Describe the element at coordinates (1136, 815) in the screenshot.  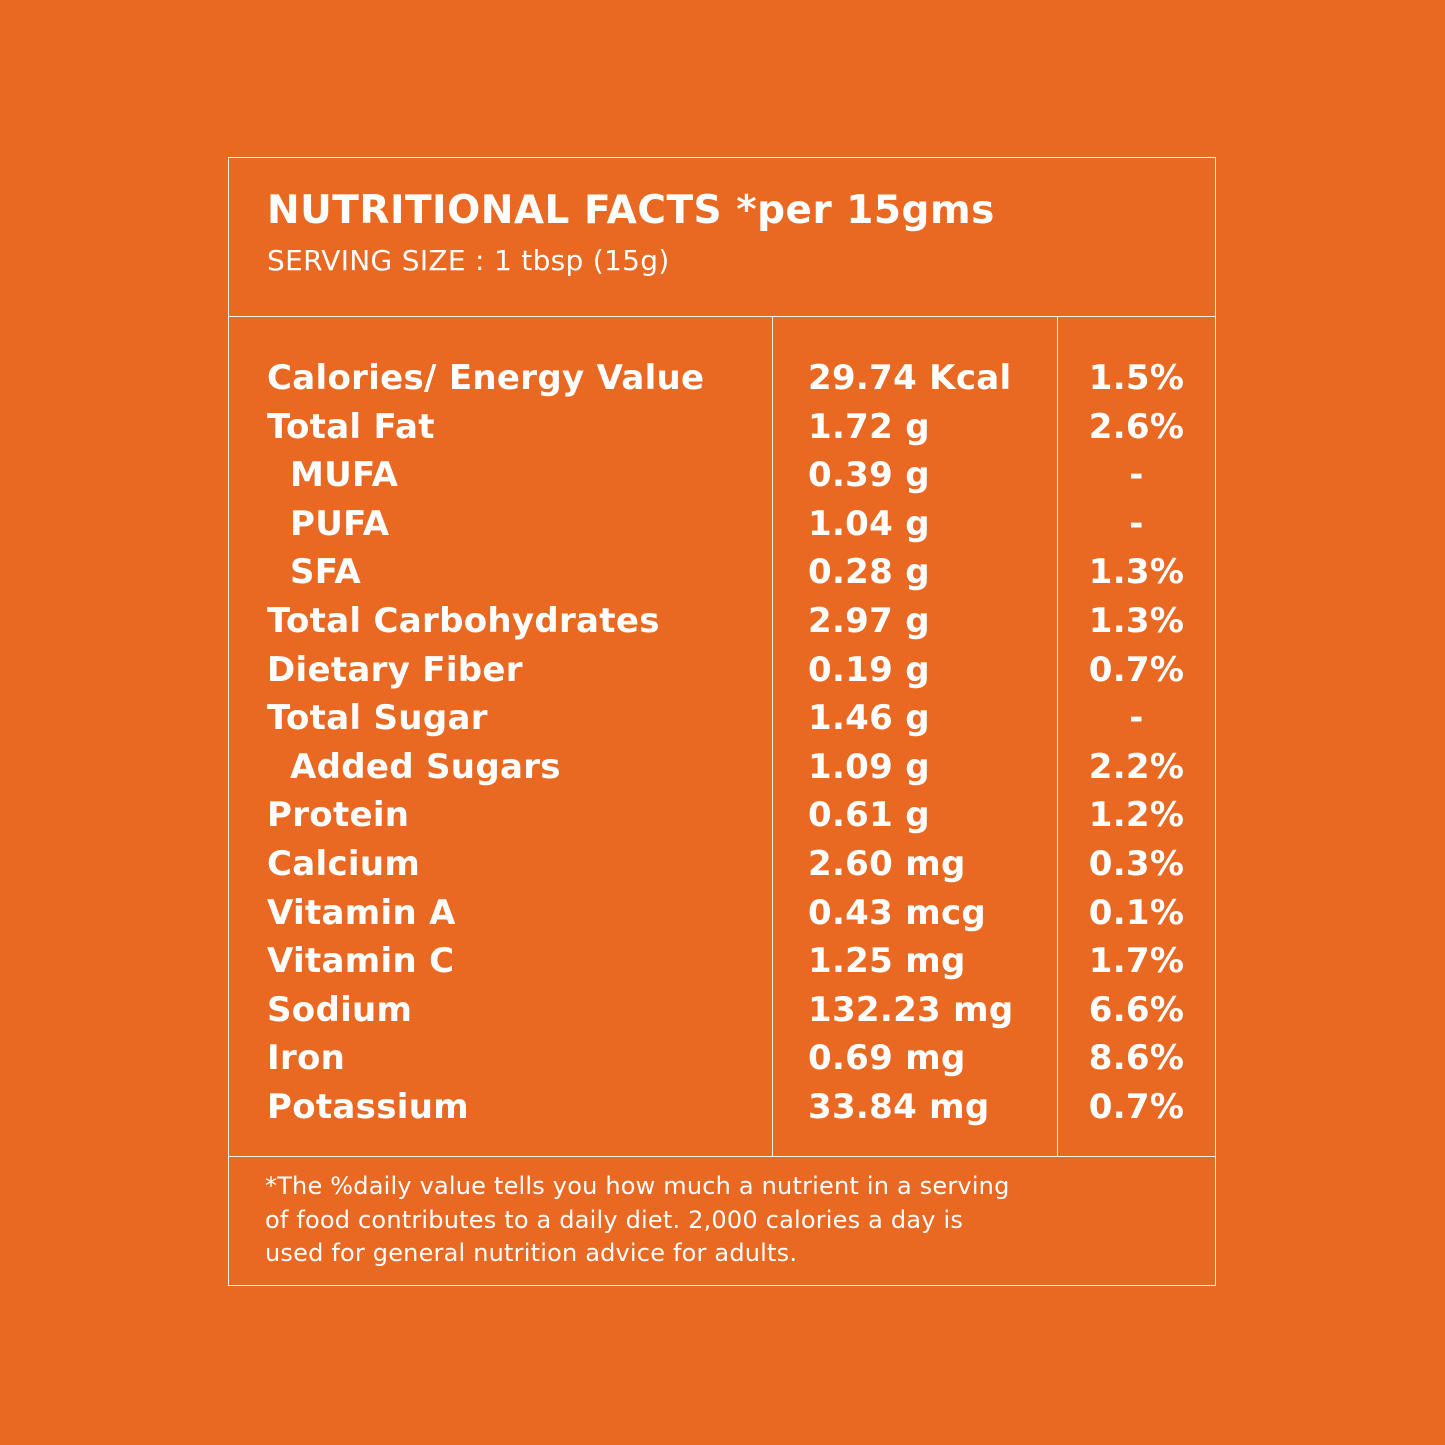
I see `nutrient-daily-value: 1.2%` at that location.